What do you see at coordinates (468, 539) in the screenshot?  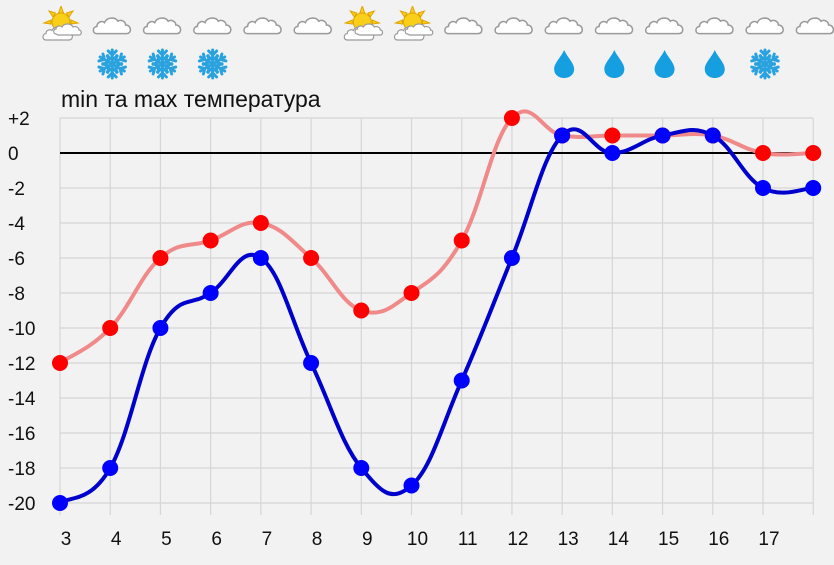 I see `x-tick-label: 11` at bounding box center [468, 539].